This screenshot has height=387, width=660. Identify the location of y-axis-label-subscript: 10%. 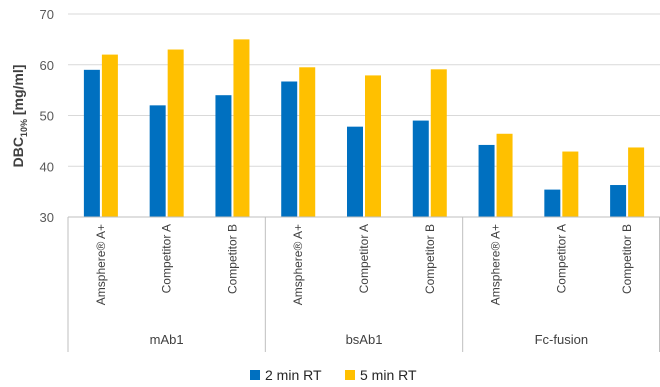
(24, 128).